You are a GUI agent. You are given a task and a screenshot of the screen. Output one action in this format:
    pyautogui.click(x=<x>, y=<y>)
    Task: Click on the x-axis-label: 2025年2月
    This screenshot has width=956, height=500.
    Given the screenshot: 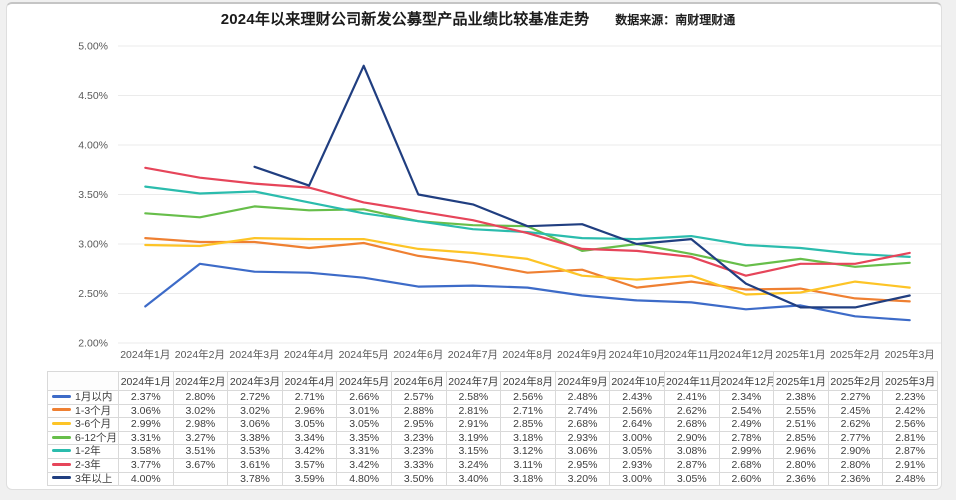 What is the action you would take?
    pyautogui.click(x=855, y=354)
    